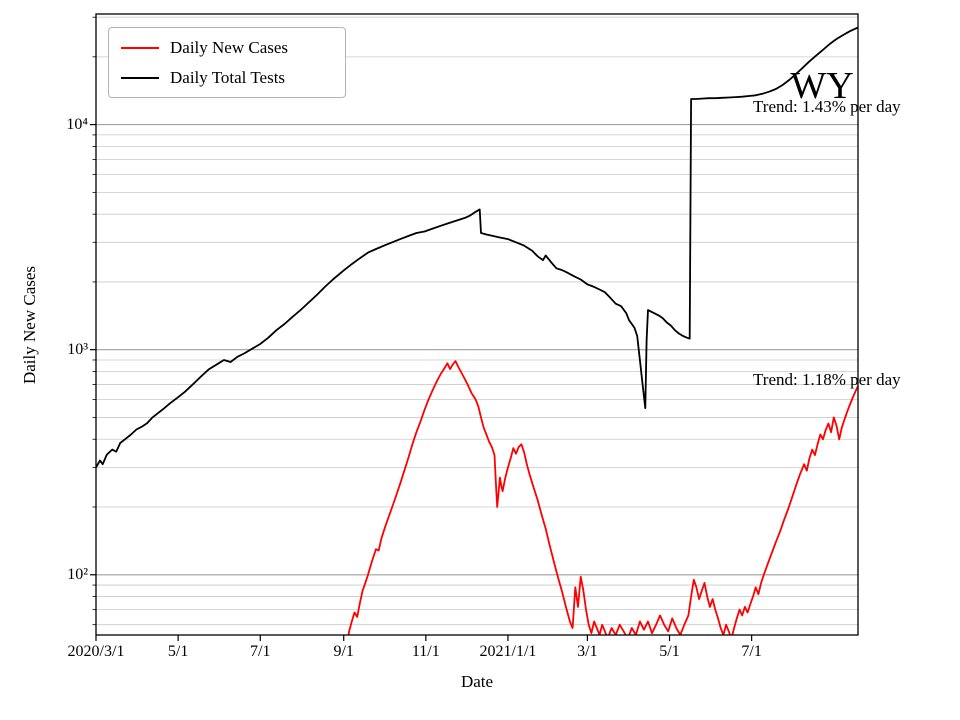 The height and width of the screenshot is (720, 960). I want to click on y-tick-label: 10², so click(77, 574).